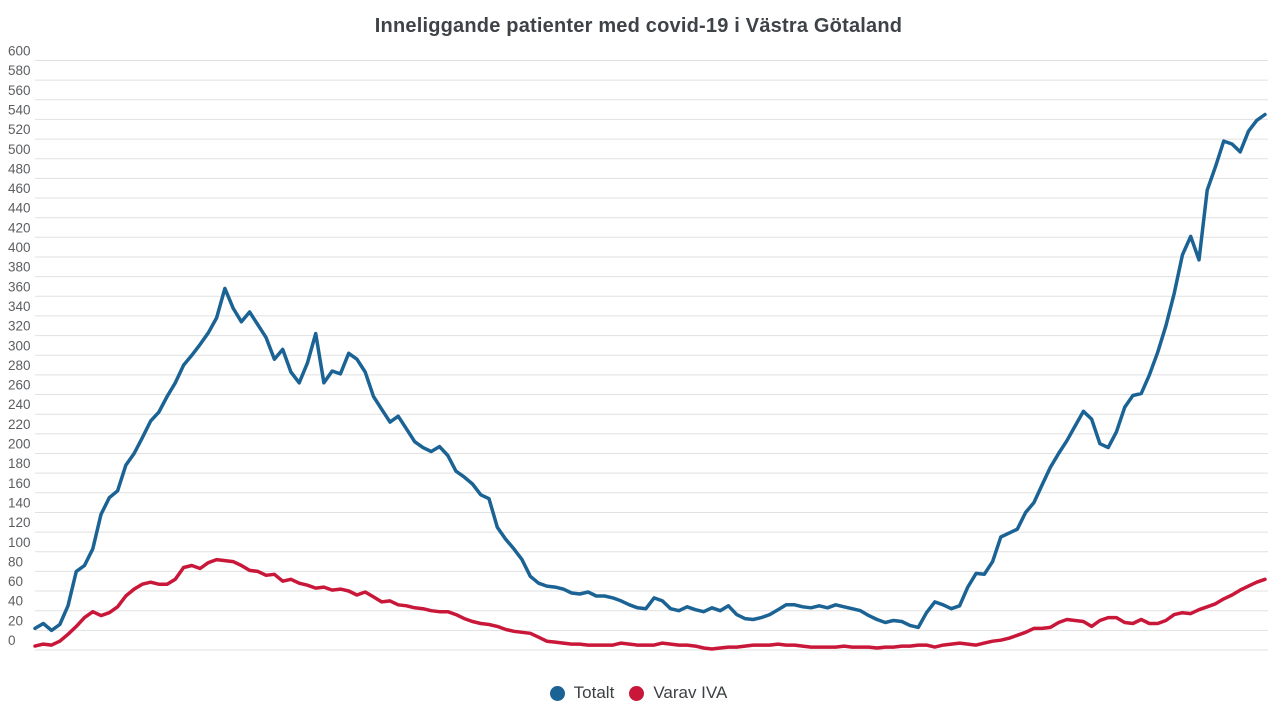 The width and height of the screenshot is (1277, 717). Describe the element at coordinates (19, 463) in the screenshot. I see `y-axis-tick-label: 180` at that location.